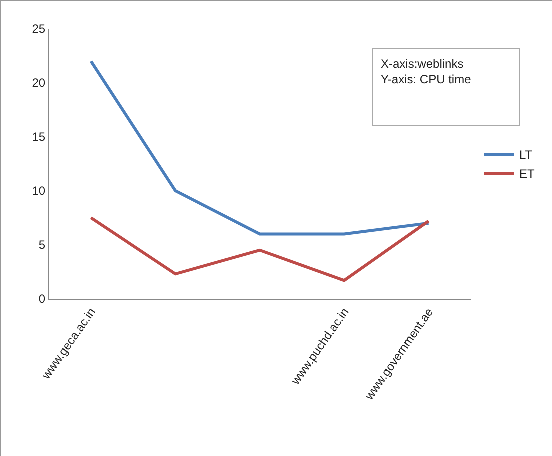 The height and width of the screenshot is (456, 552). Describe the element at coordinates (39, 191) in the screenshot. I see `y-tick-label: 10` at that location.